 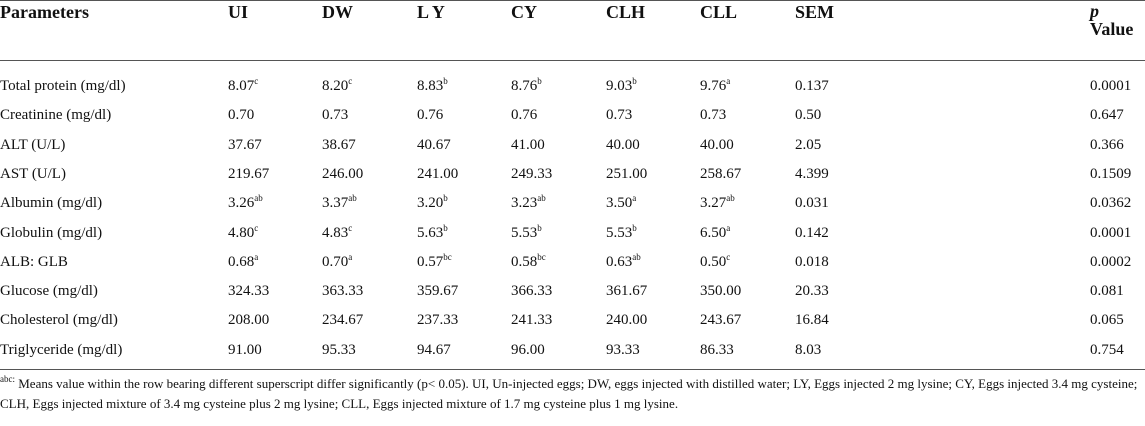 I want to click on cell-value: 0.065, so click(x=1107, y=320).